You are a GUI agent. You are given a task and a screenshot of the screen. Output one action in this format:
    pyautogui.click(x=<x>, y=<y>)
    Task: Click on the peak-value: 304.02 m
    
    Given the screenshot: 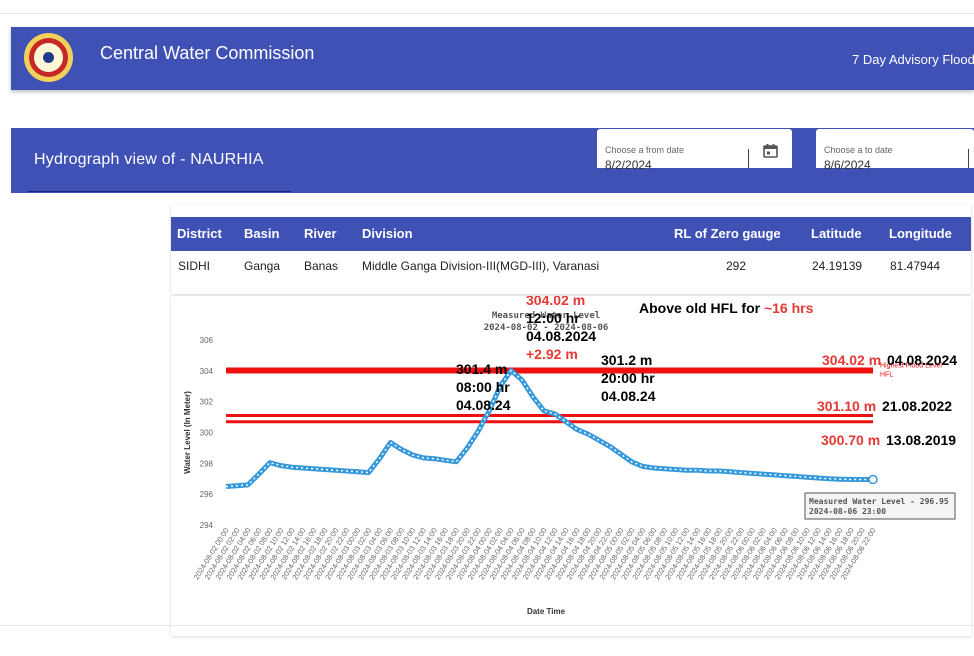 What is the action you would take?
    pyautogui.click(x=555, y=302)
    